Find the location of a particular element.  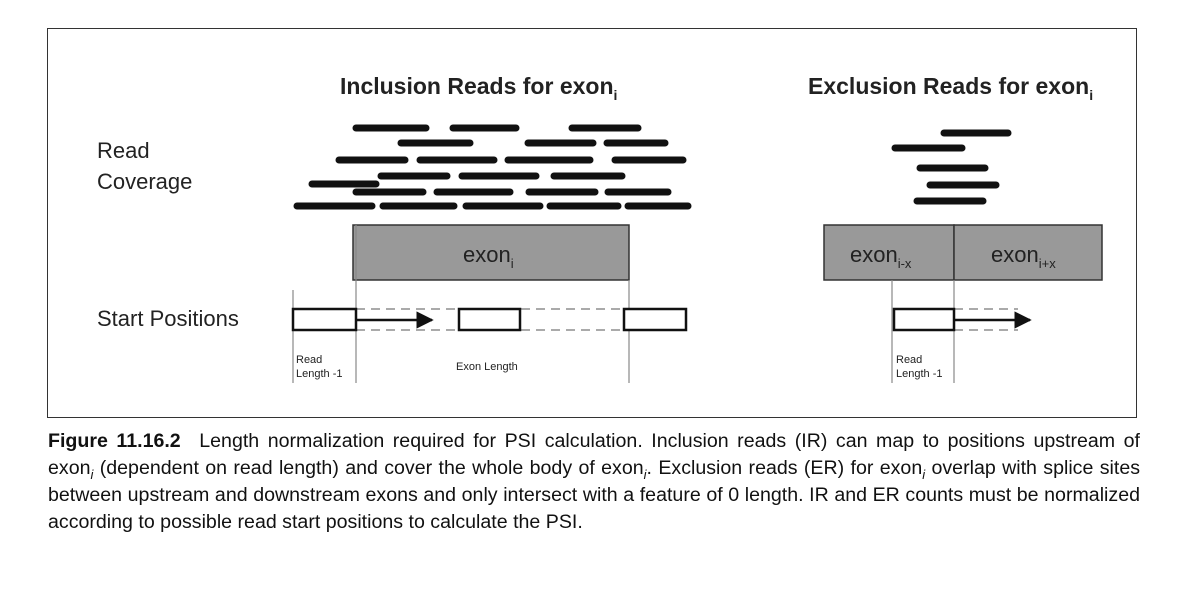

exon-i-box is located at coordinates (491, 252).